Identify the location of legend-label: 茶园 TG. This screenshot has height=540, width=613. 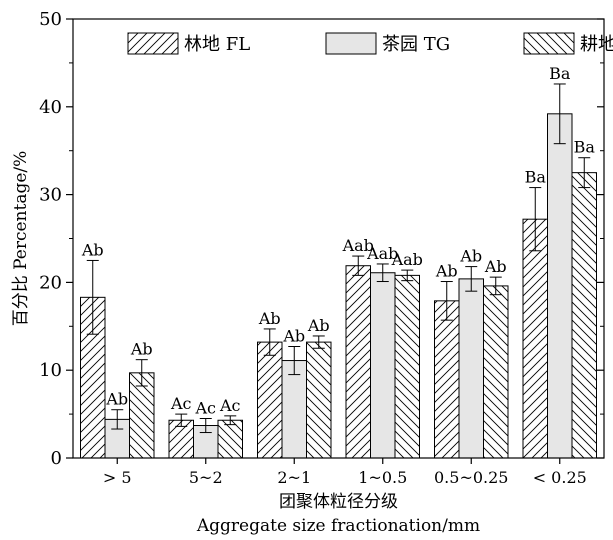
(416, 44).